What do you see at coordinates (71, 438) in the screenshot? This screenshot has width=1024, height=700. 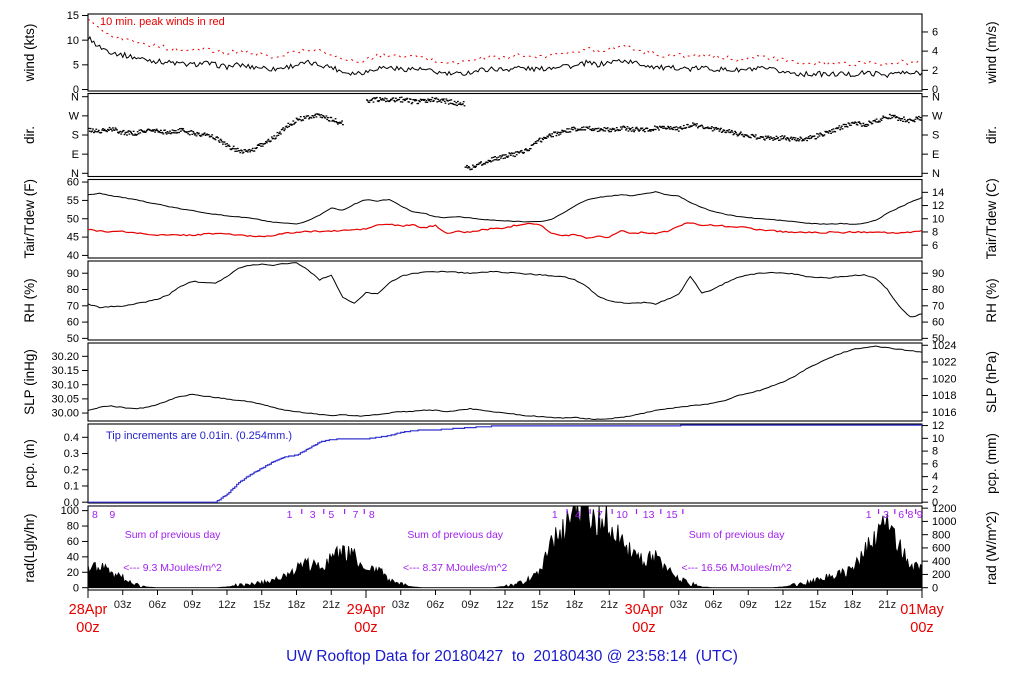 I see `ytick-left-pcp: 0.4` at bounding box center [71, 438].